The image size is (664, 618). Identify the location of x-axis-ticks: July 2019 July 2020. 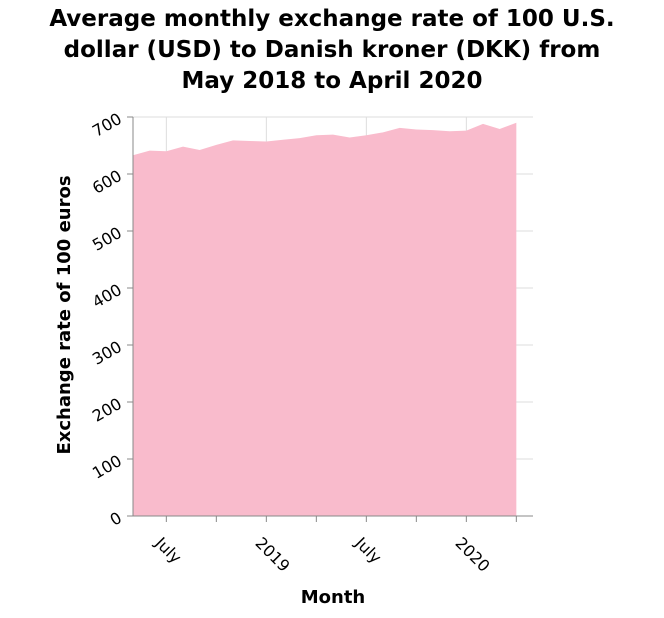
(334, 546).